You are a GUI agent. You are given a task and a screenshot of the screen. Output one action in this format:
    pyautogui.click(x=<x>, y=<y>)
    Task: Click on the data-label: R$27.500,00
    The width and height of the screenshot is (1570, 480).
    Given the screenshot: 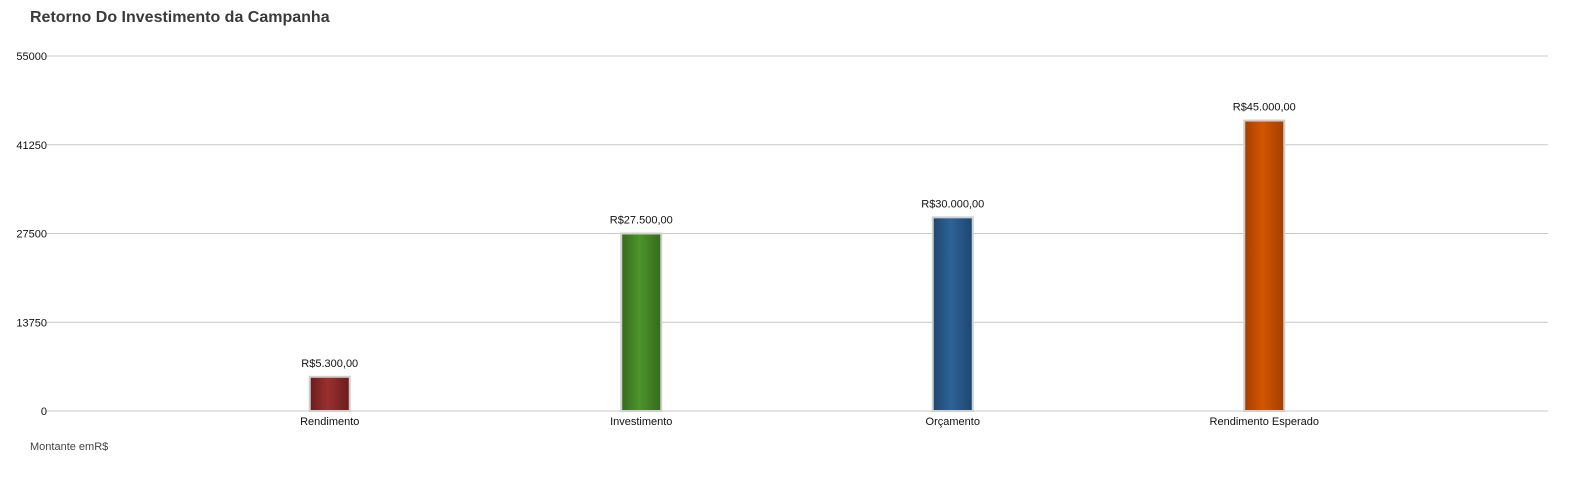 What is the action you would take?
    pyautogui.click(x=641, y=221)
    